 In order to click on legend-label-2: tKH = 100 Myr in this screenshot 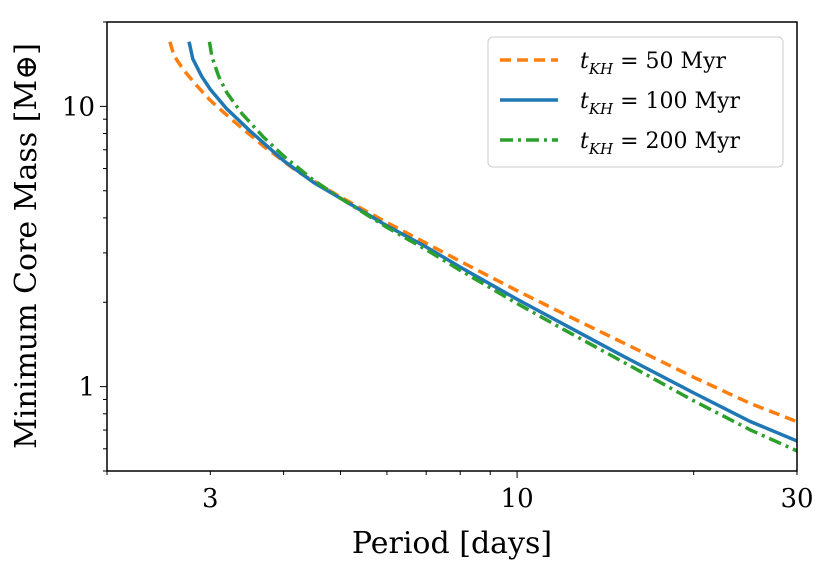, I will do `click(660, 103)`.